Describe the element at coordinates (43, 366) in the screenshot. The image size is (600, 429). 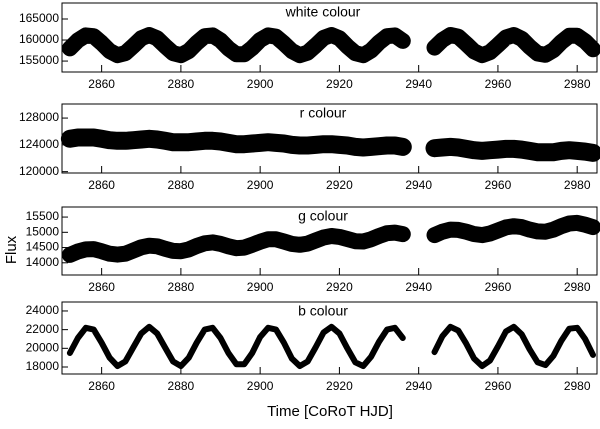
I see `y-tick-label: 18000` at that location.